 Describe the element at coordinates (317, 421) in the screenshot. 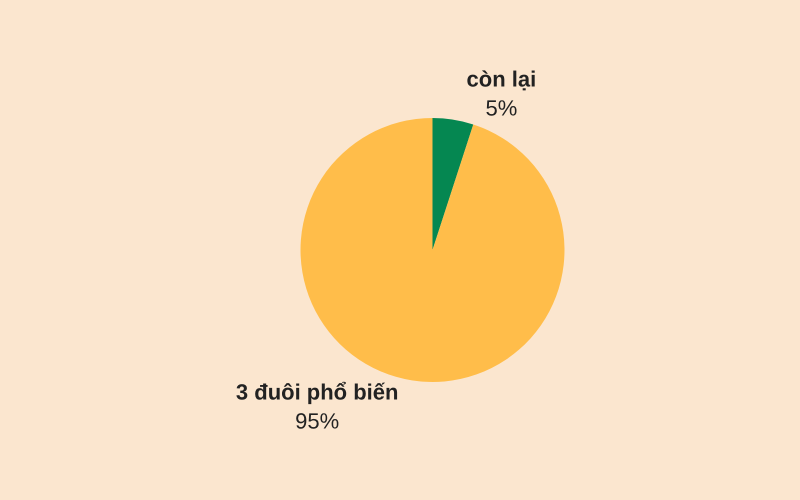

I see `data-label: 95%` at that location.